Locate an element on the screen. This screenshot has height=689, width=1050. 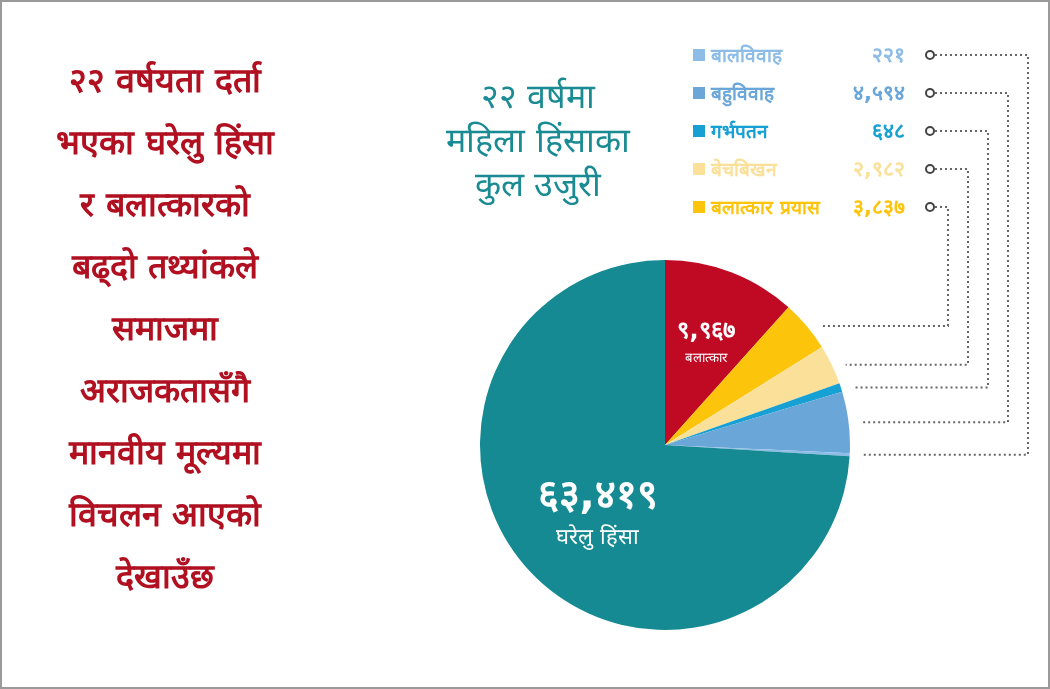
data-label: ३,८३७ is located at coordinates (879, 207).